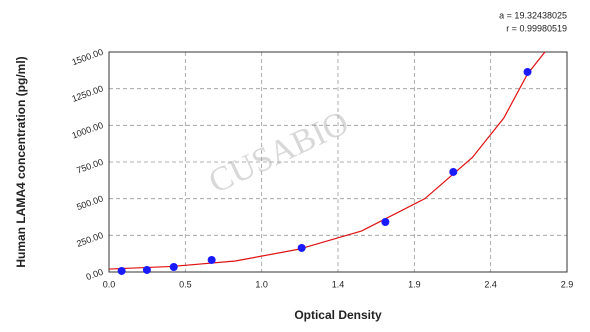 The height and width of the screenshot is (332, 590). Describe the element at coordinates (89, 239) in the screenshot. I see `y-tick-label: 250.00` at that location.